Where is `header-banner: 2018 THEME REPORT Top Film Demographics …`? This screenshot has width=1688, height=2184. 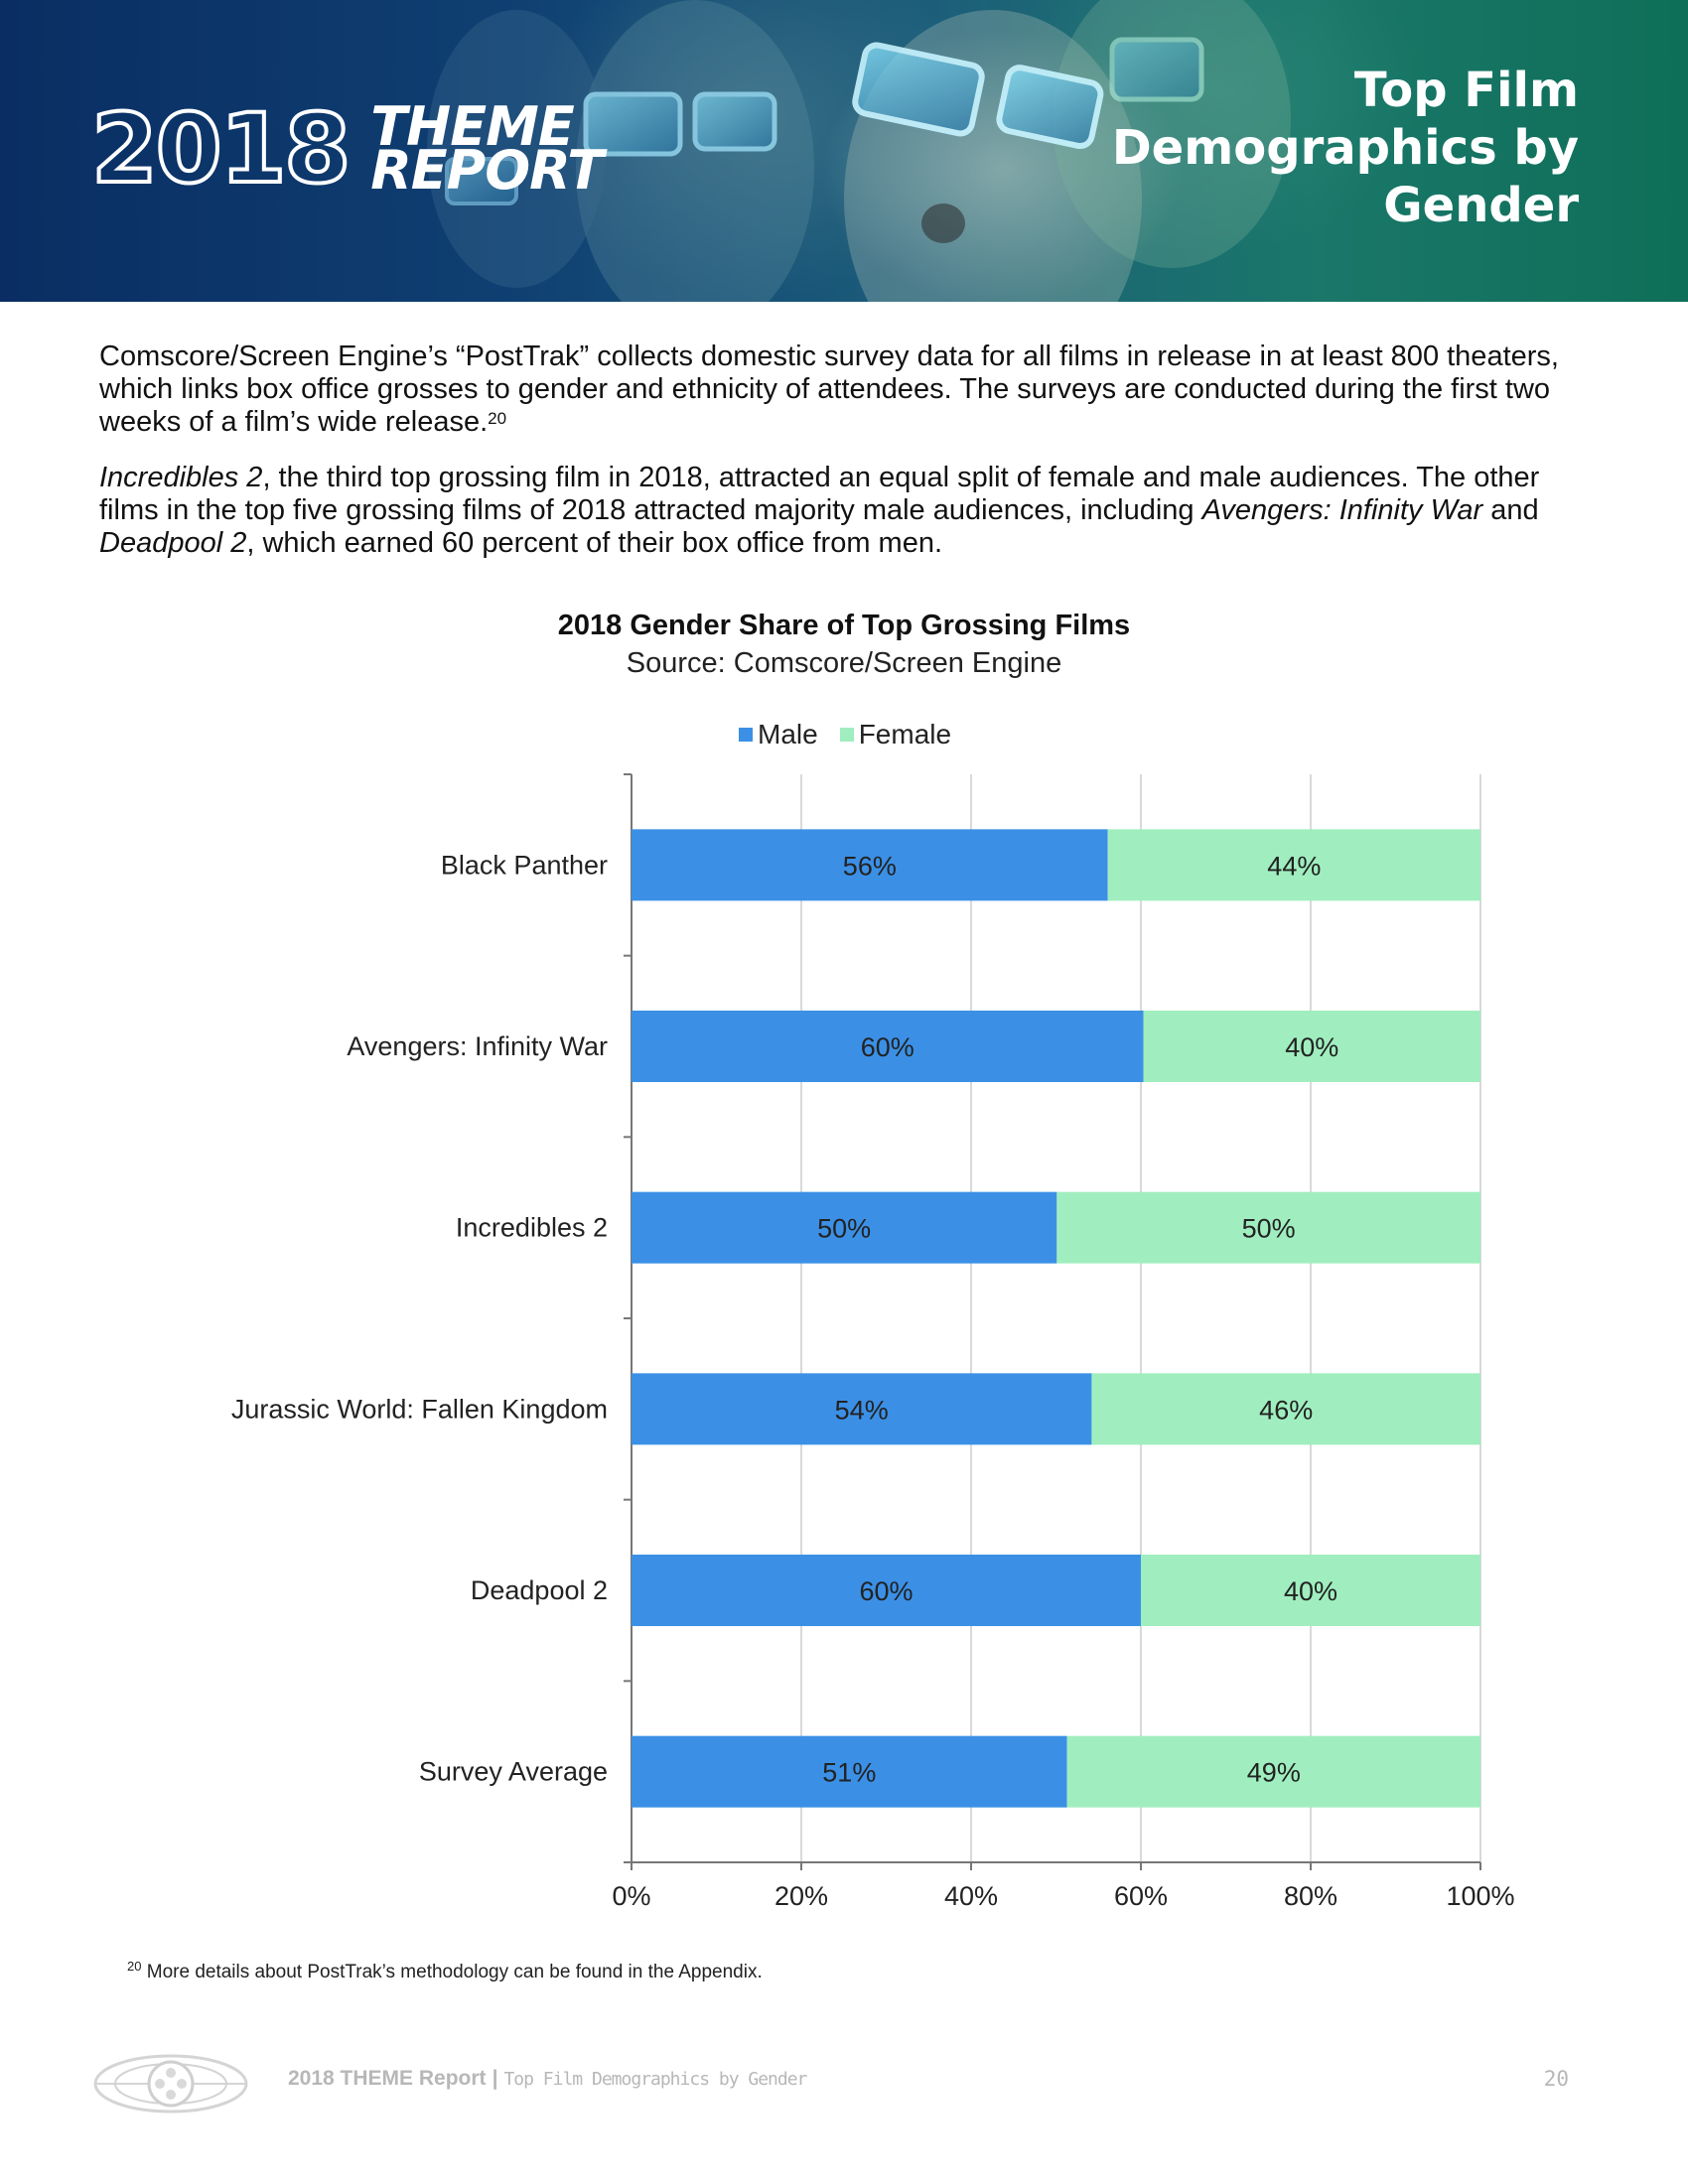 header-banner: 2018 THEME REPORT Top Film Demographics … is located at coordinates (844, 151).